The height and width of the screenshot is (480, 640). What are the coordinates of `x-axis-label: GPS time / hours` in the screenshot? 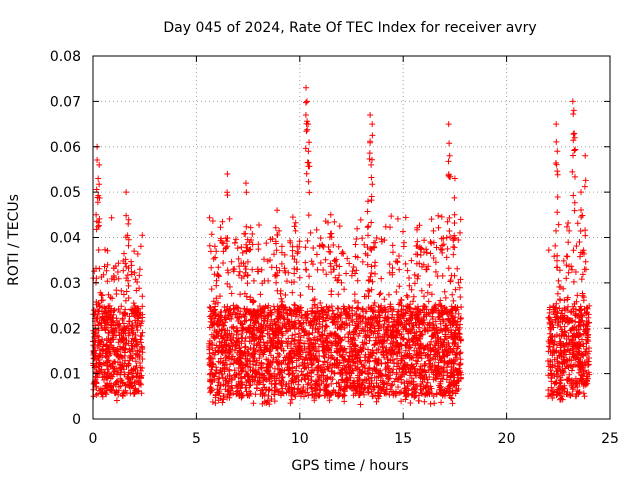 It's located at (349, 466).